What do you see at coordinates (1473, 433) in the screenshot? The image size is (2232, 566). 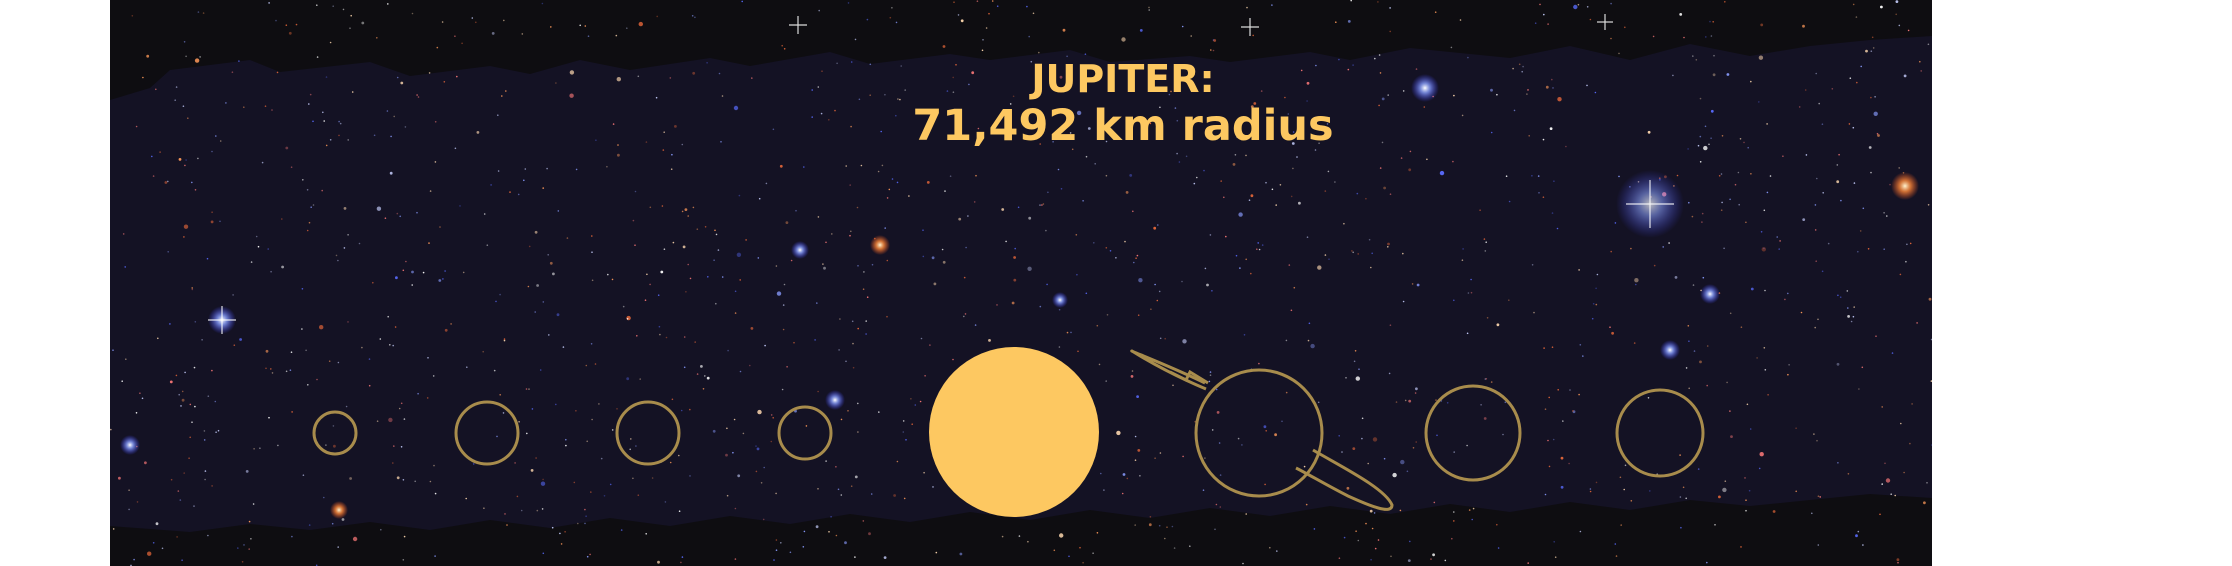 I see `planet-uranus-outline` at bounding box center [1473, 433].